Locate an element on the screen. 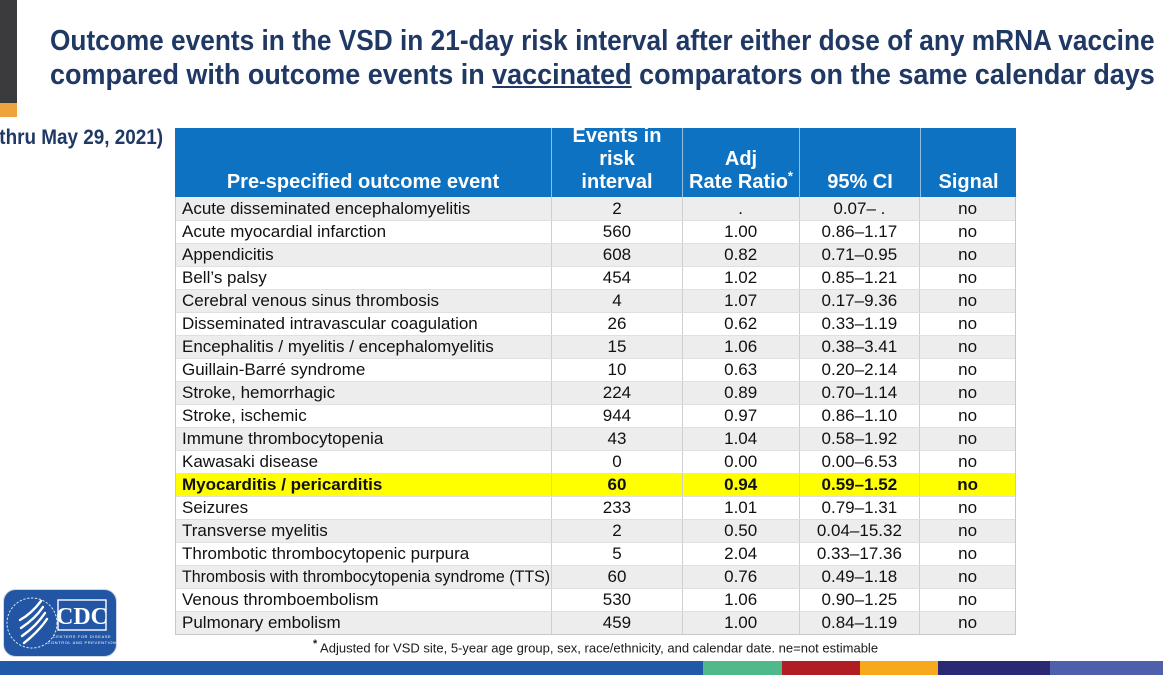 The image size is (1163, 675). cell-events-in-risk-interval: 224 is located at coordinates (616, 393).